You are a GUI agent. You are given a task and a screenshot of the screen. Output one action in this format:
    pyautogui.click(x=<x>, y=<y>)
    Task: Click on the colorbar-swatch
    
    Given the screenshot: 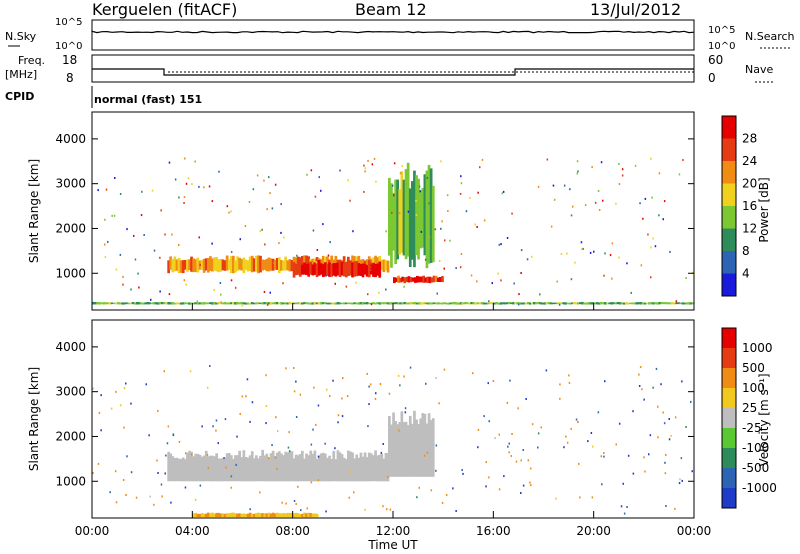 What is the action you would take?
    pyautogui.click(x=729, y=498)
    